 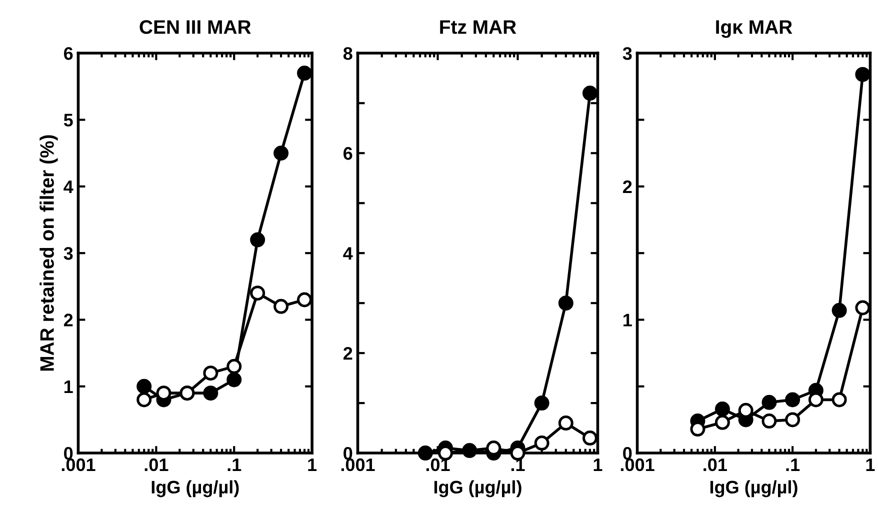 What do you see at coordinates (49, 253) in the screenshot?
I see `y-axis-title: MAR retained on filter (%)` at bounding box center [49, 253].